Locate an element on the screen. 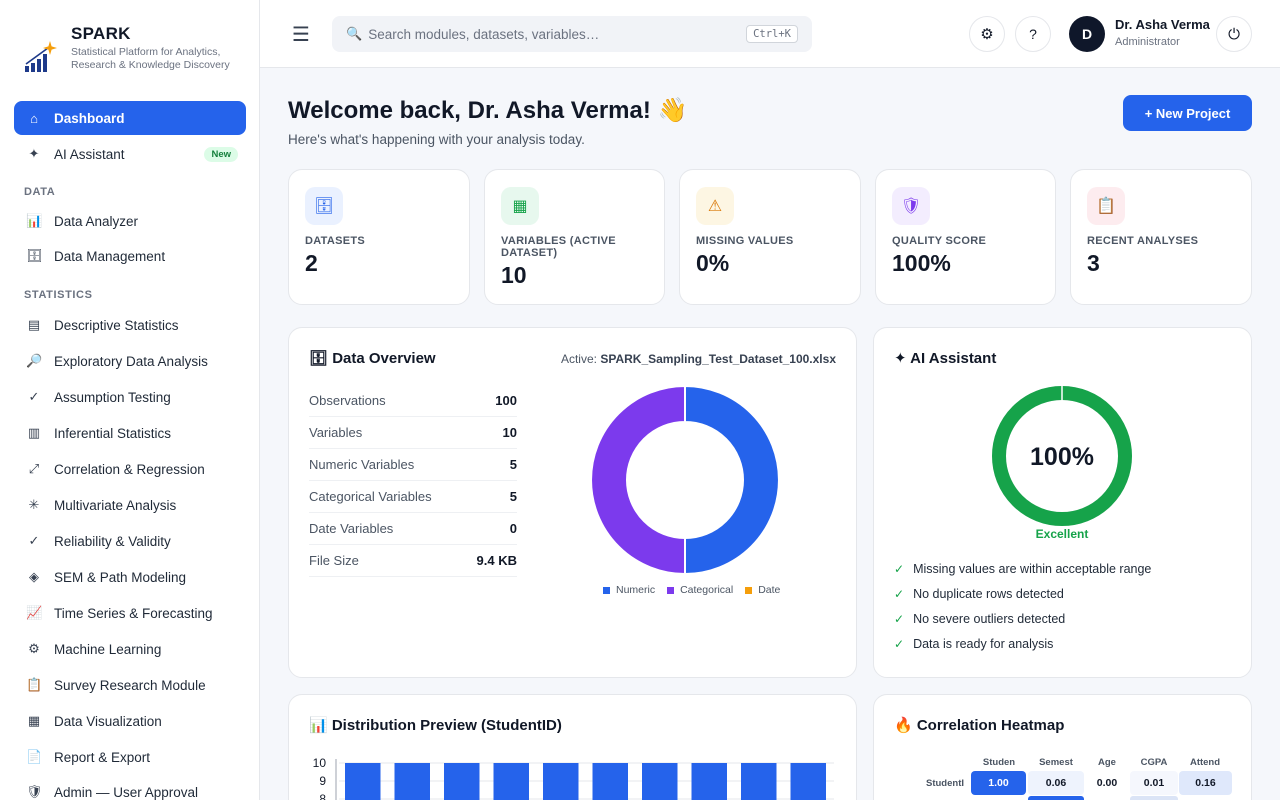 The image size is (1280, 800). heatmap-column-header: CGPA is located at coordinates (1154, 762).